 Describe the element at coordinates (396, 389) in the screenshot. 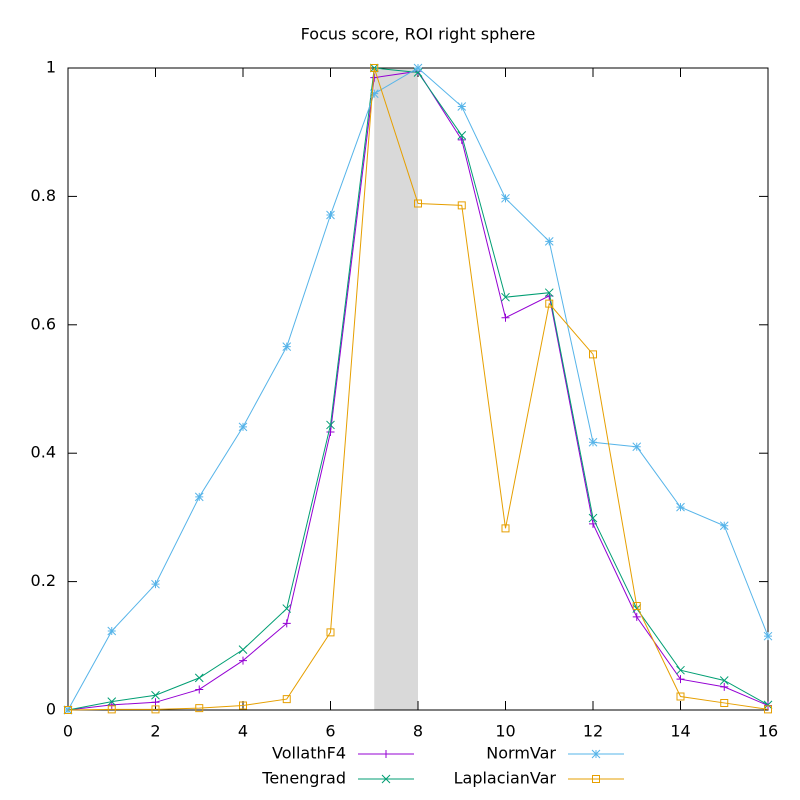

I see `shaded-region` at that location.